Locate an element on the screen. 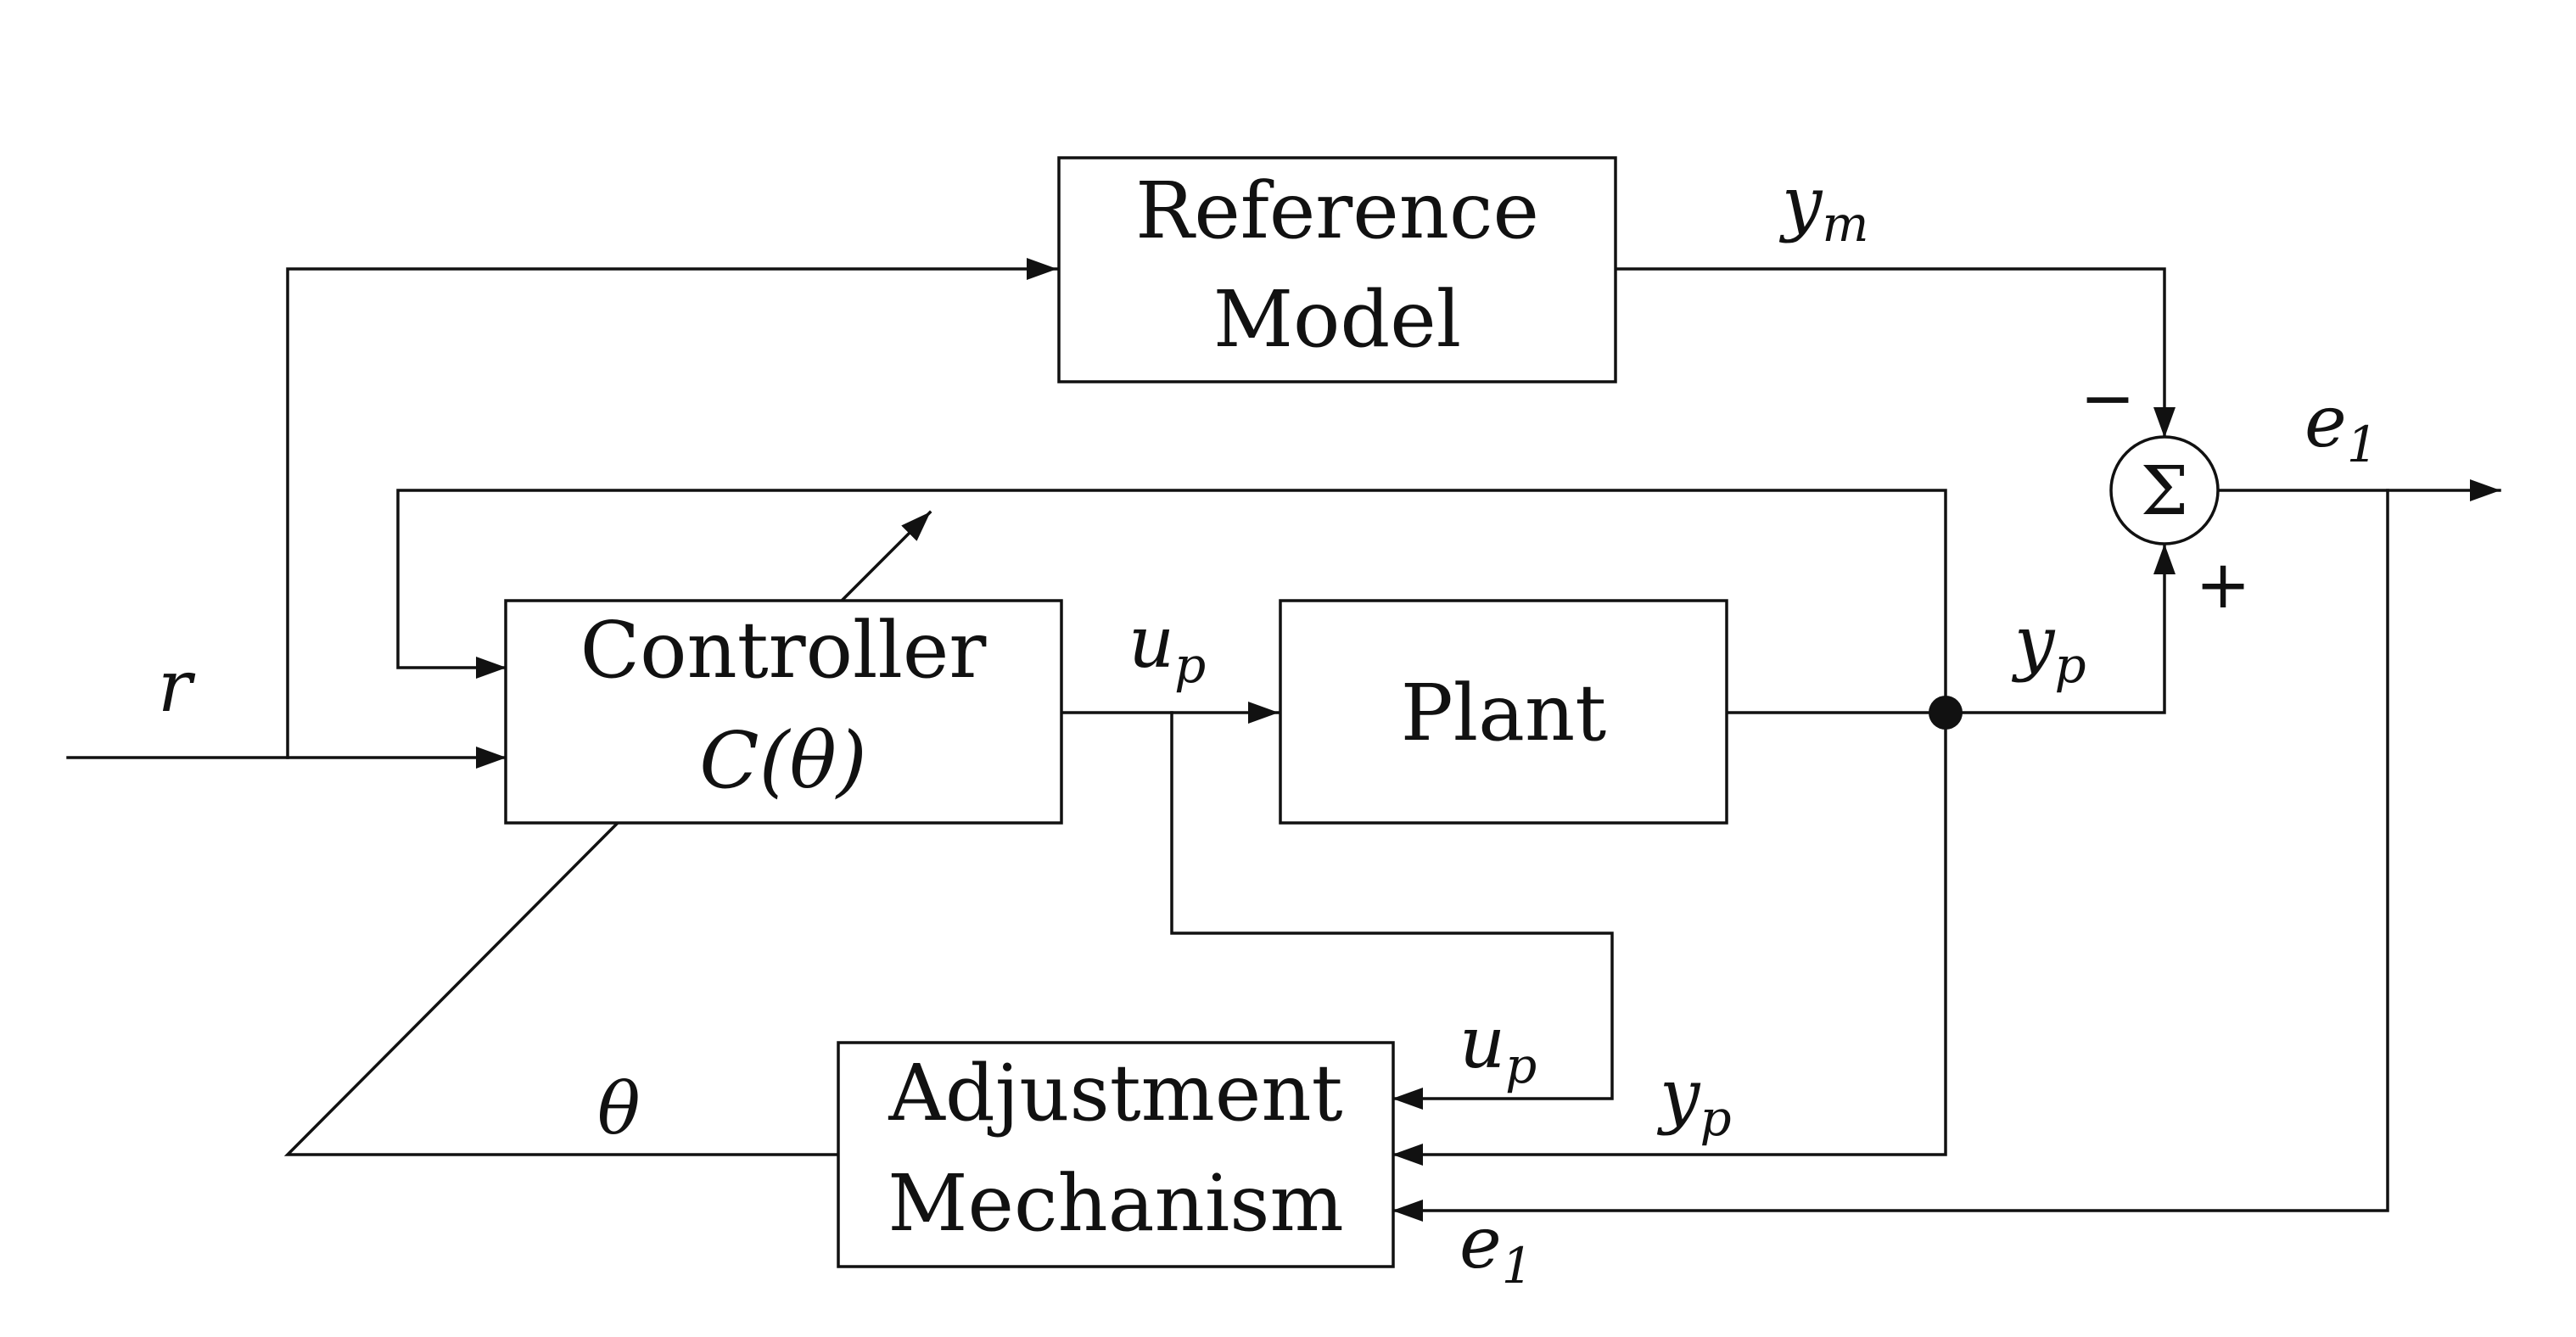 The height and width of the screenshot is (1337, 2576). plant-block: Plant is located at coordinates (1503, 712).